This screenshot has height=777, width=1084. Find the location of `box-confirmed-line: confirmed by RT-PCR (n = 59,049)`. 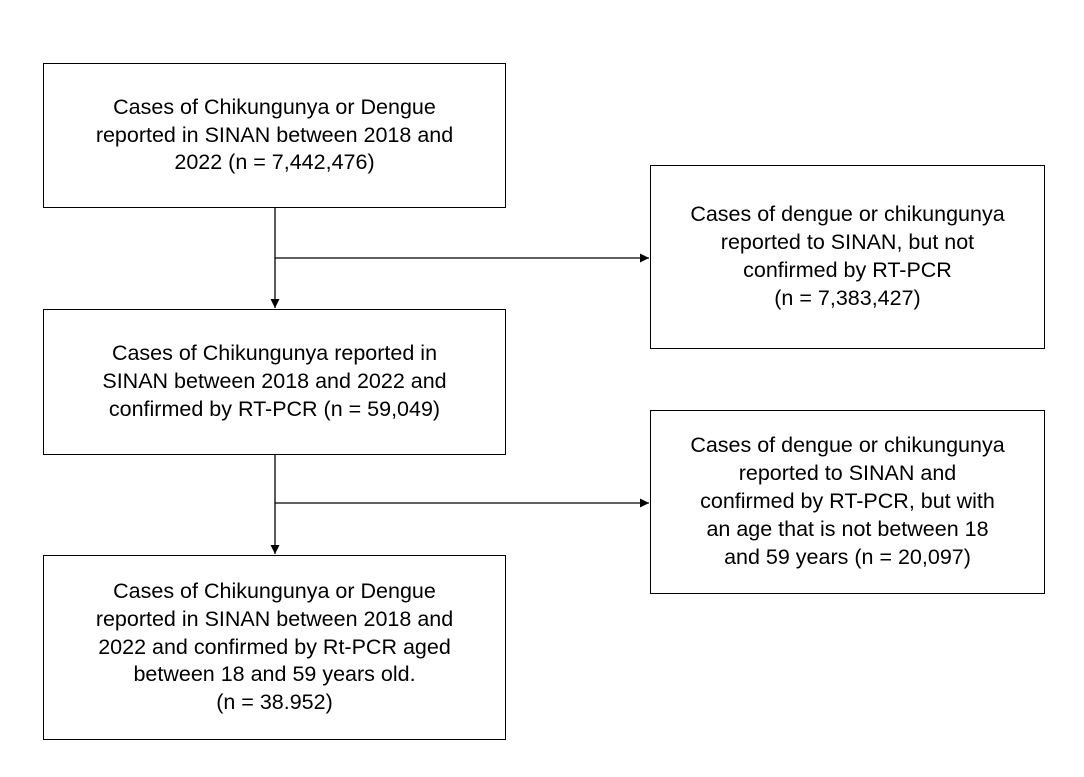

box-confirmed-line: confirmed by RT-PCR (n = 59,049) is located at coordinates (274, 408).